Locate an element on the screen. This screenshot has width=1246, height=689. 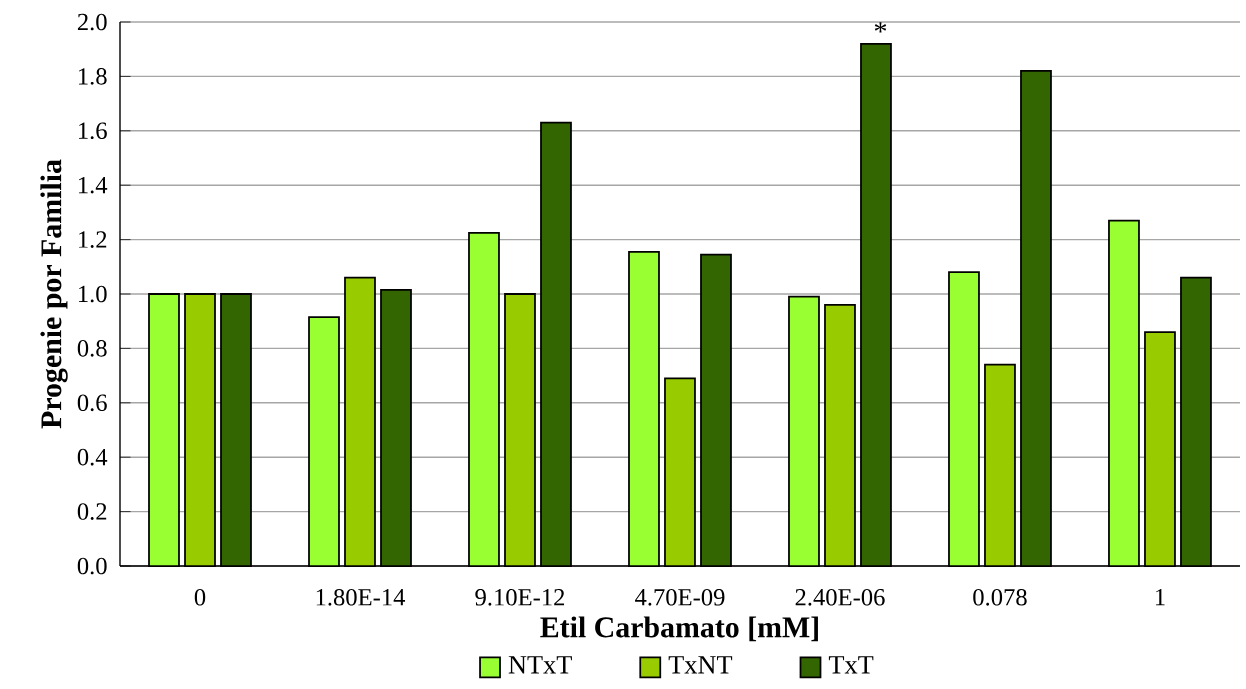
y-axis-title: Progenie por Familia is located at coordinates (54, 294).